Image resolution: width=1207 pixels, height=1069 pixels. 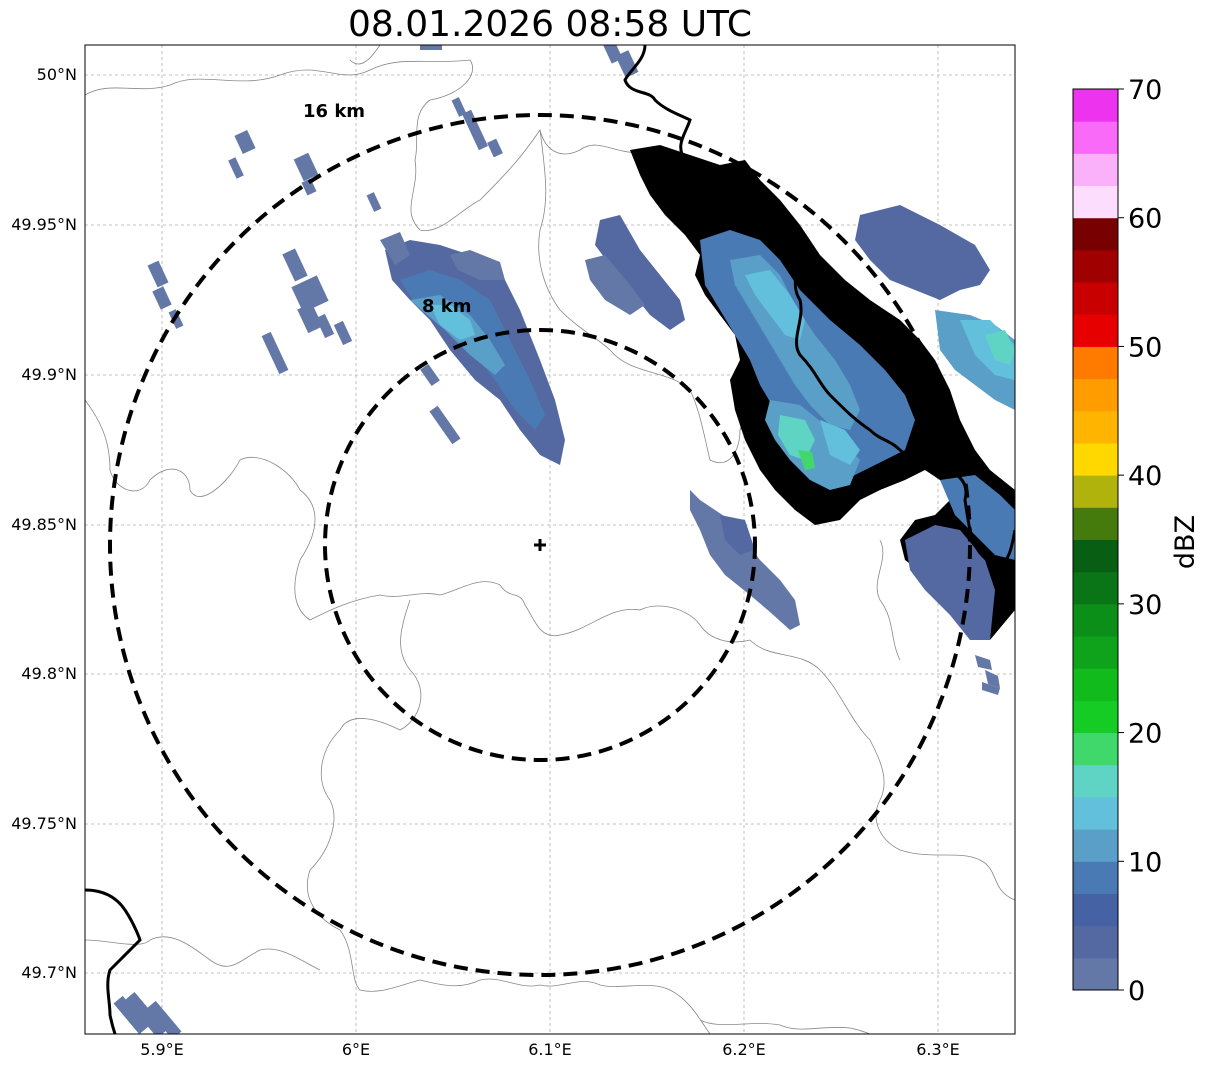 I want to click on range-ring-8km, so click(x=540, y=545).